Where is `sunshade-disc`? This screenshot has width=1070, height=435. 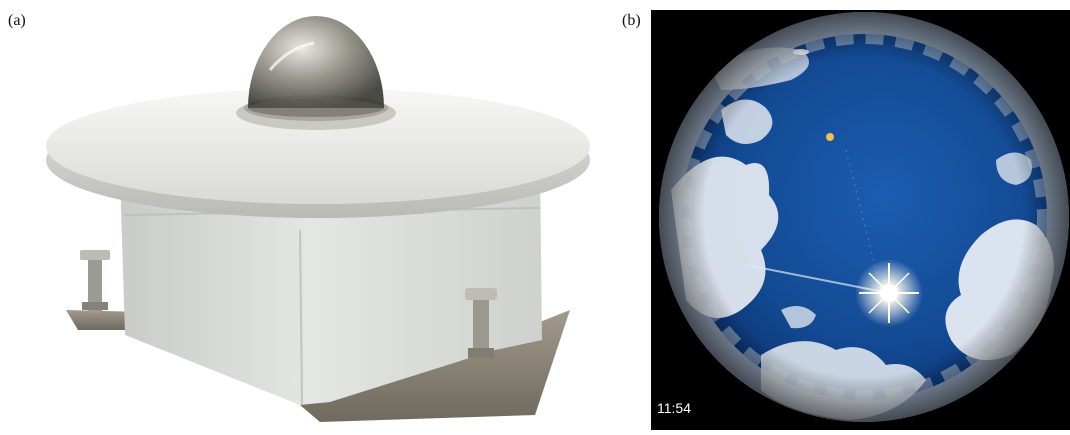
sunshade-disc is located at coordinates (318, 146).